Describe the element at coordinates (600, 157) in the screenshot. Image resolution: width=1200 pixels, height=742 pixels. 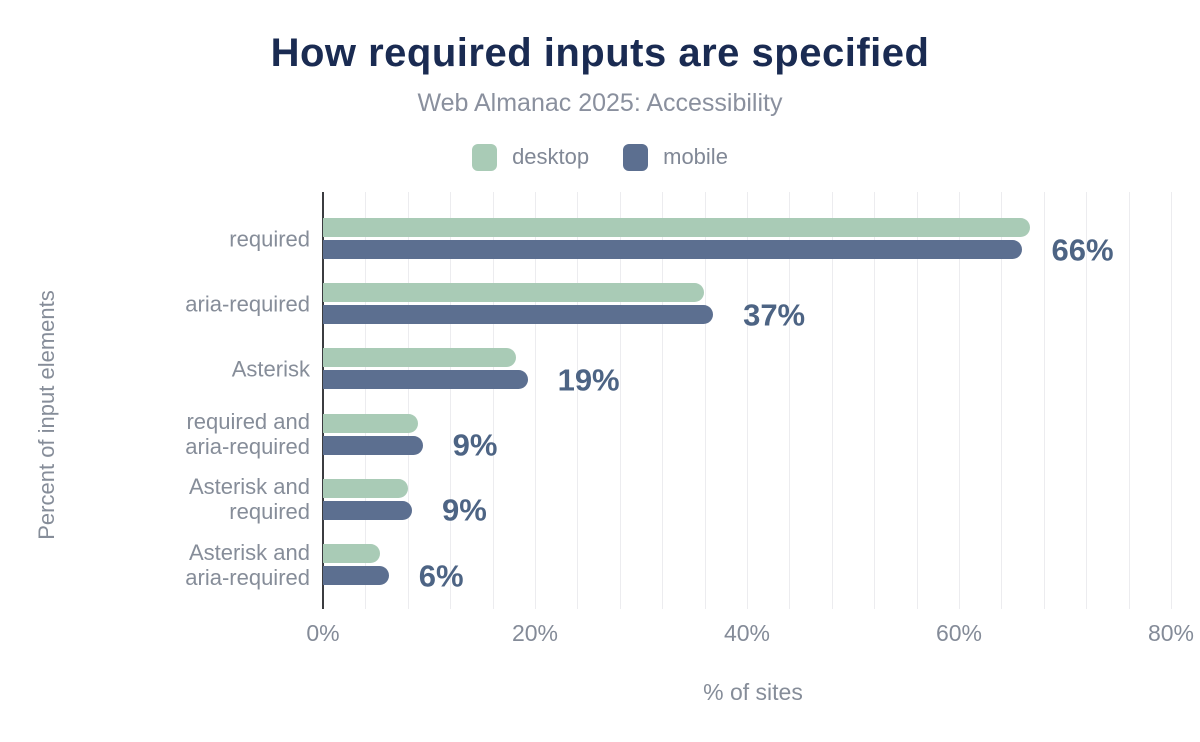
I see `legend: desktop mobile` at that location.